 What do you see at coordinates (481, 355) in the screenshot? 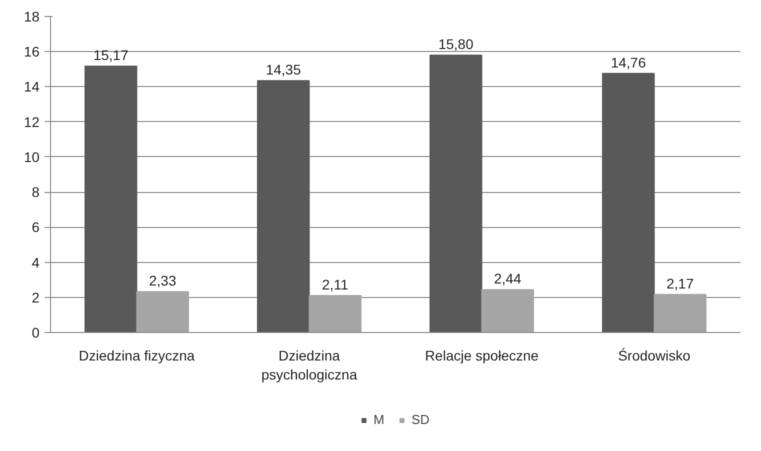
I see `x-tick-label: Relacje społeczne` at bounding box center [481, 355].